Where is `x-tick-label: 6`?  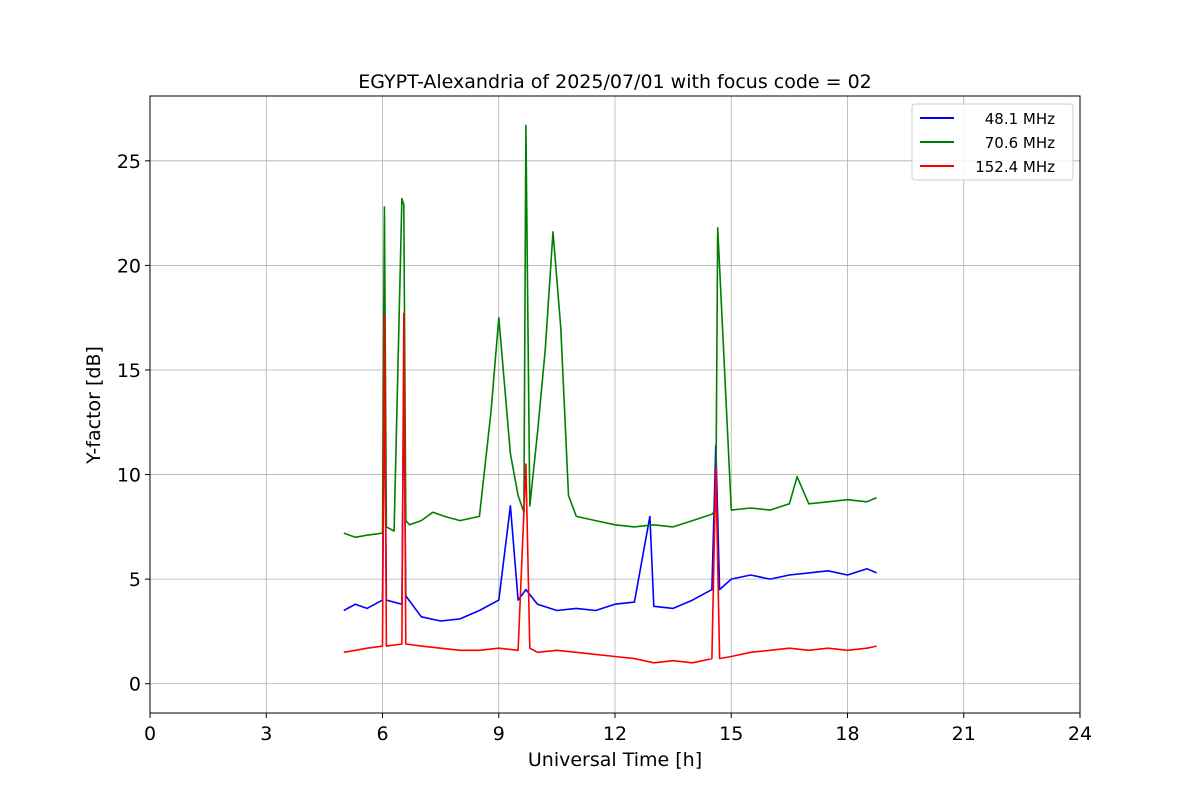
x-tick-label: 6 is located at coordinates (382, 734).